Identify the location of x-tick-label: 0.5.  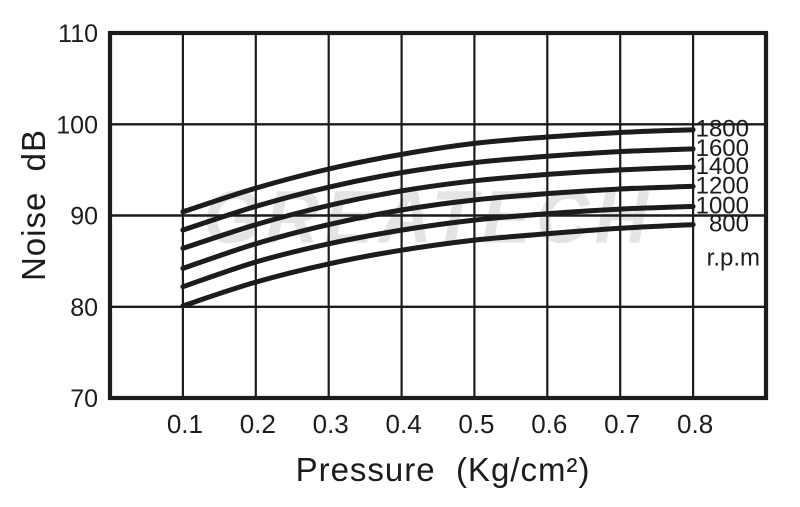
(476, 424).